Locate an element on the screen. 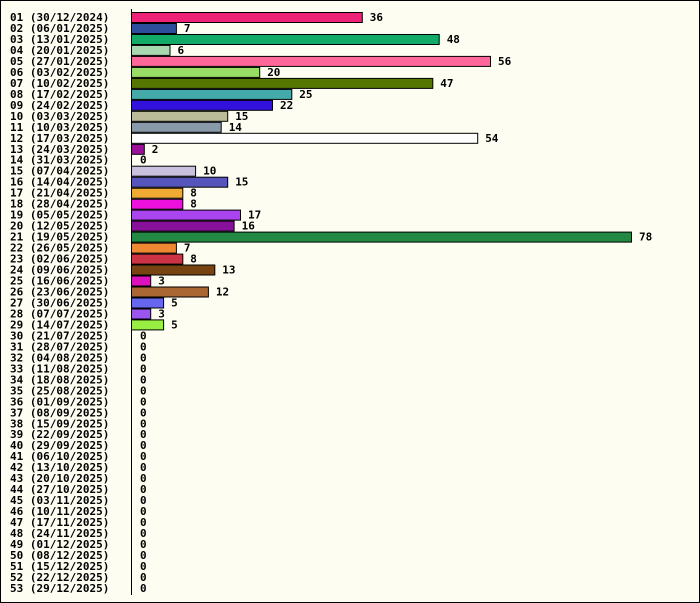 The image size is (700, 603). category-label: 19 (05/05/2025) is located at coordinates (59, 215).